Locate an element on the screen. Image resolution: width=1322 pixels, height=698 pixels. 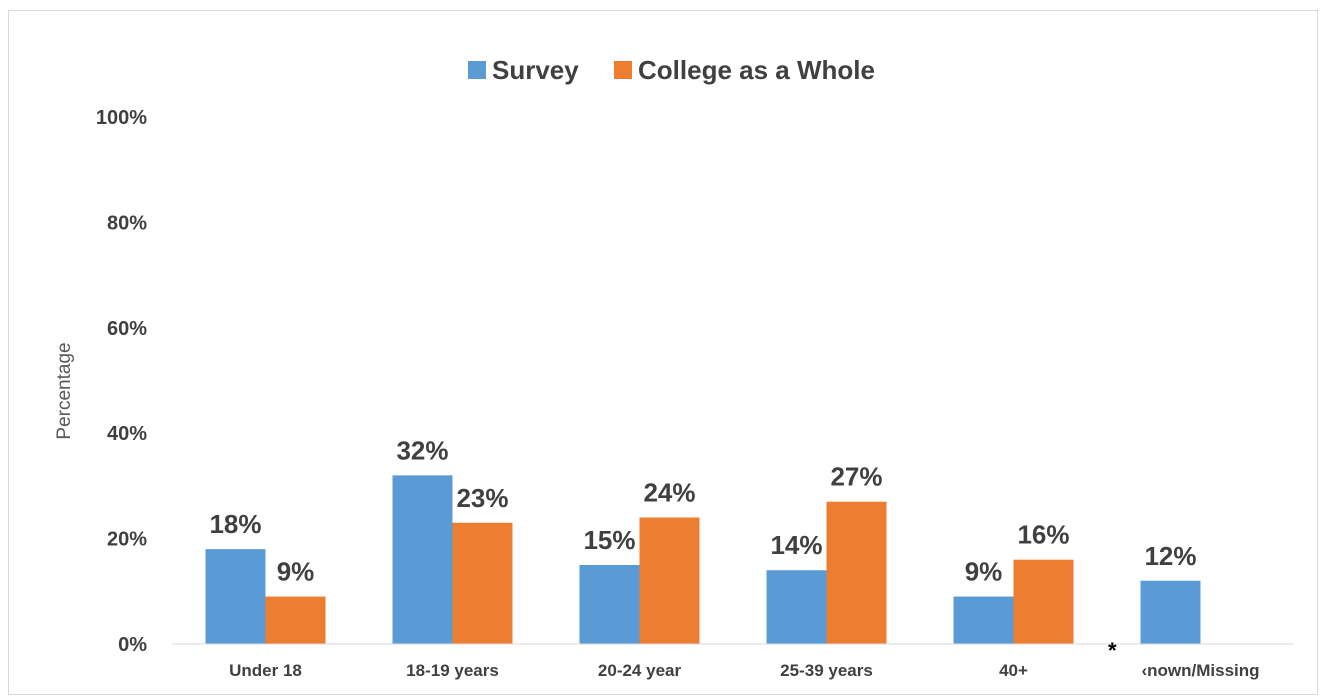
data-label: 18% is located at coordinates (235, 524).